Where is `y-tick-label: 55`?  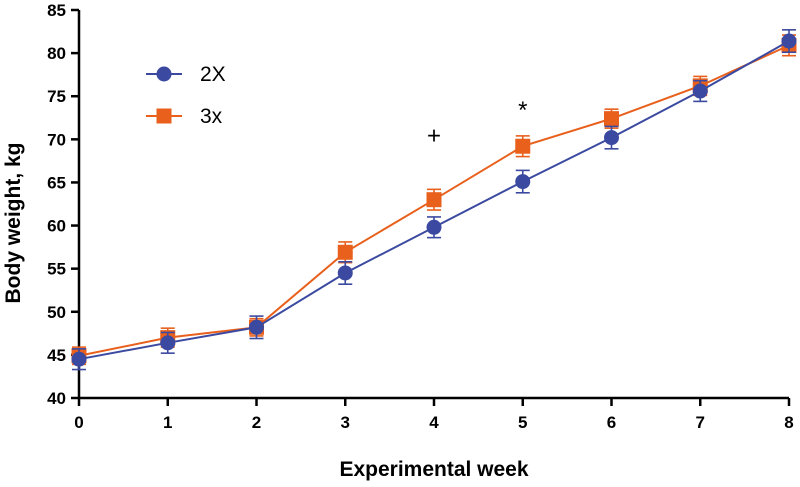
y-tick-label: 55 is located at coordinates (56, 269).